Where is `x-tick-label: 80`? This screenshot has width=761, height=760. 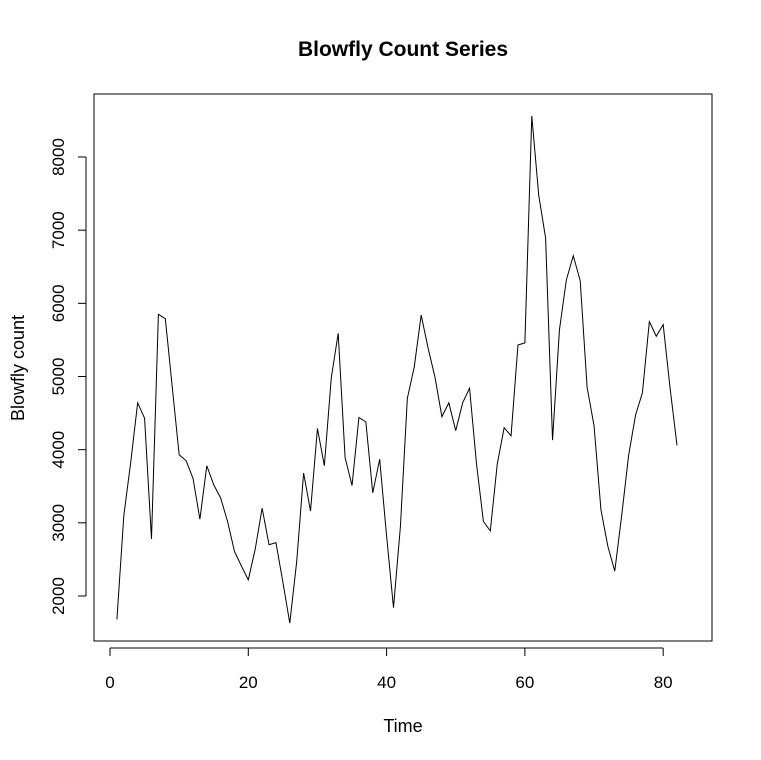 x-tick-label: 80 is located at coordinates (663, 682).